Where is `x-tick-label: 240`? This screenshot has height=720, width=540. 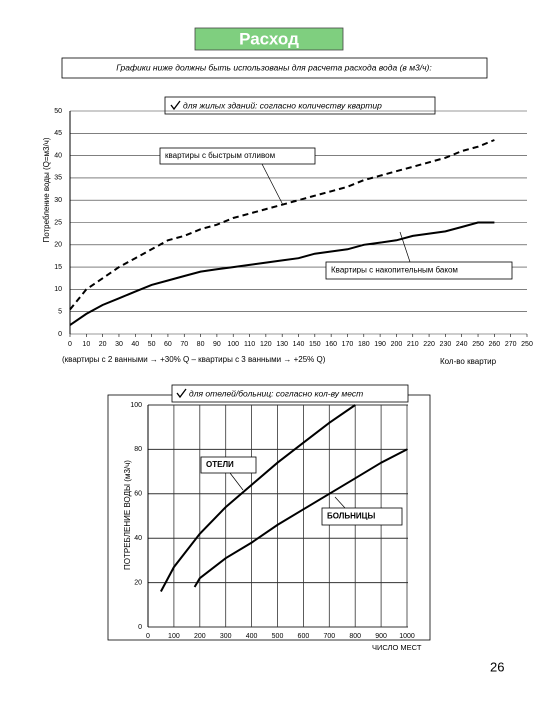
x-tick-label: 240 is located at coordinates (462, 344).